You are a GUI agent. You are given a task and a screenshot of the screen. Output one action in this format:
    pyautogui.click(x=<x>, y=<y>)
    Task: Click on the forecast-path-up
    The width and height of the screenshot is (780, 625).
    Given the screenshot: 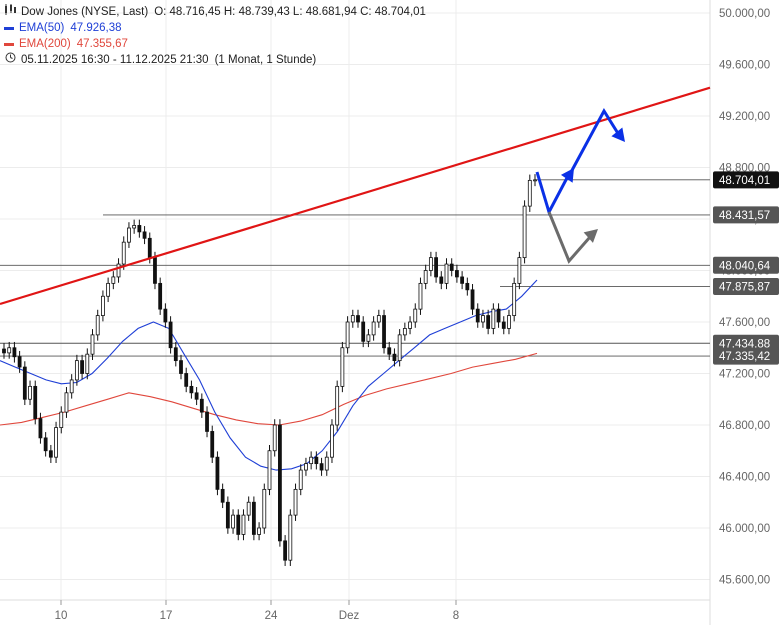 What is the action you would take?
    pyautogui.click(x=552, y=193)
    